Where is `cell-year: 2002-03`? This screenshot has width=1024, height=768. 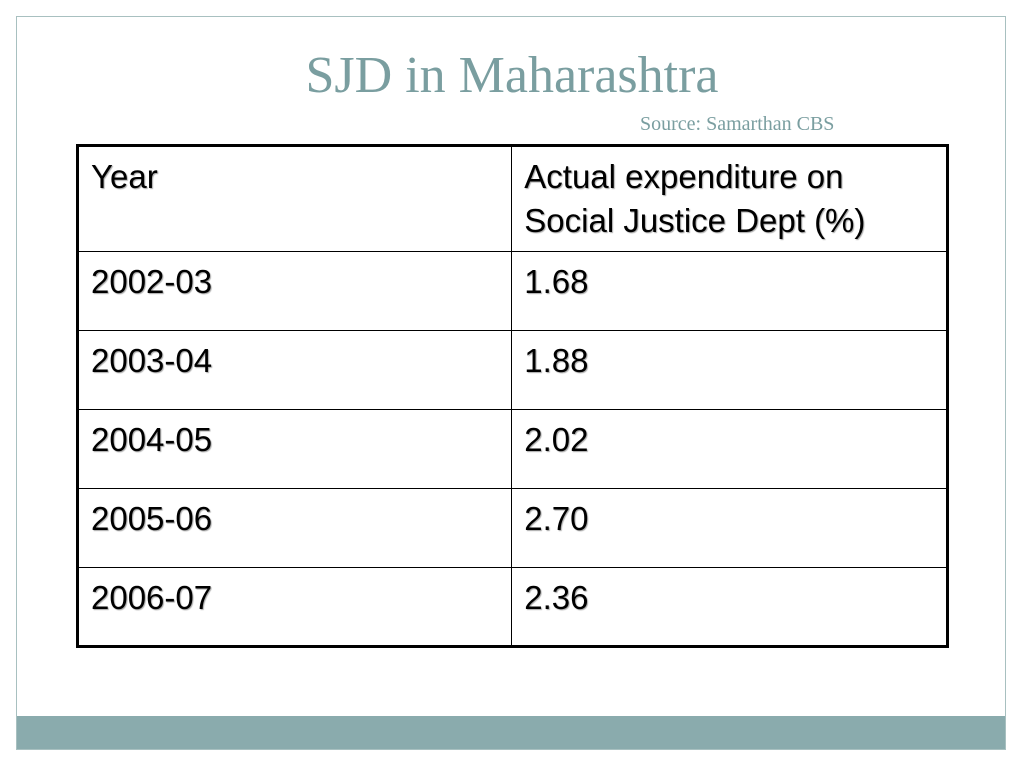 cell-year: 2002-03 is located at coordinates (294, 291).